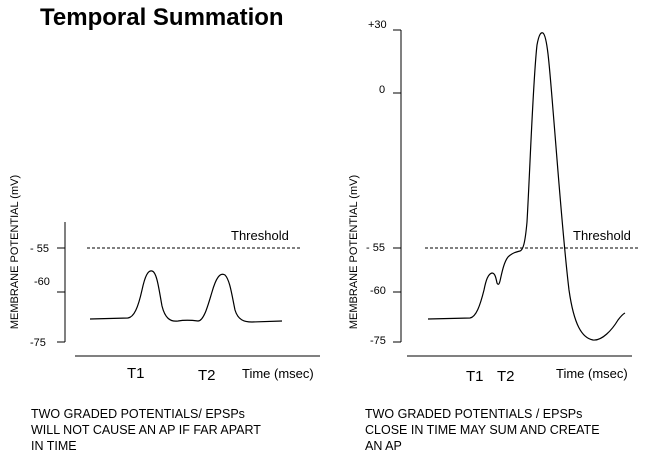  I want to click on right-tick-label-55: - 55, so click(375, 248).